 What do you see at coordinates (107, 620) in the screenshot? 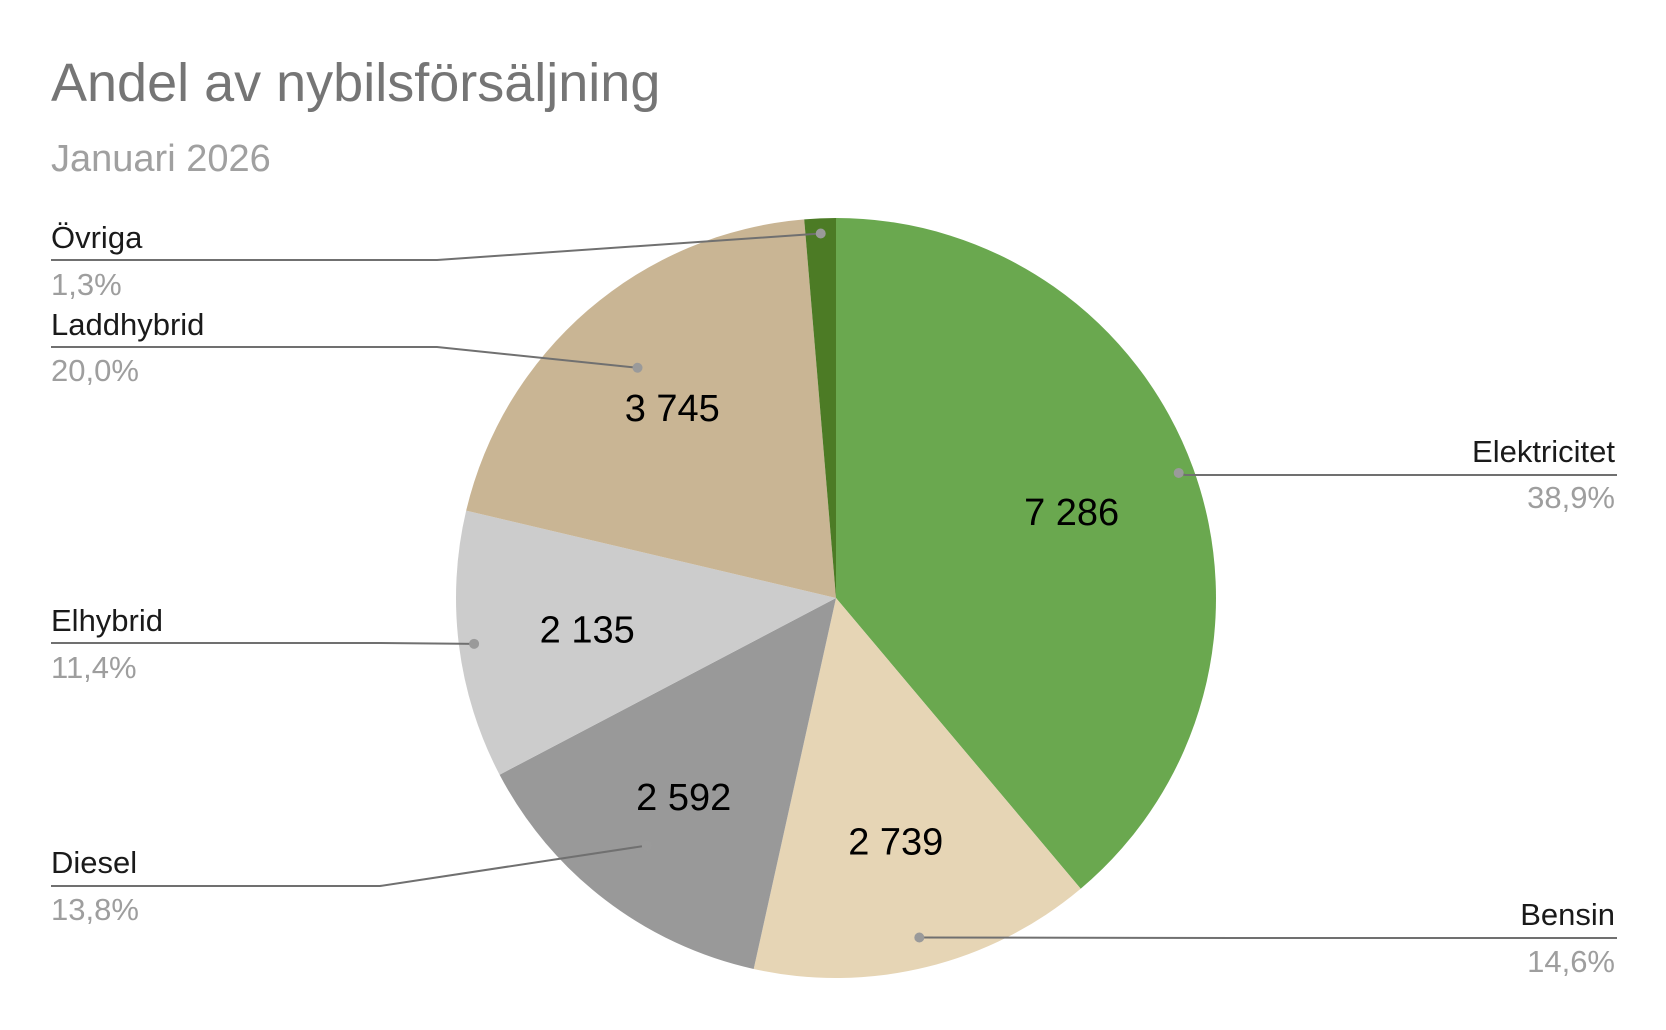
I see `legend-label-elhybrid: Elhybrid` at bounding box center [107, 620].